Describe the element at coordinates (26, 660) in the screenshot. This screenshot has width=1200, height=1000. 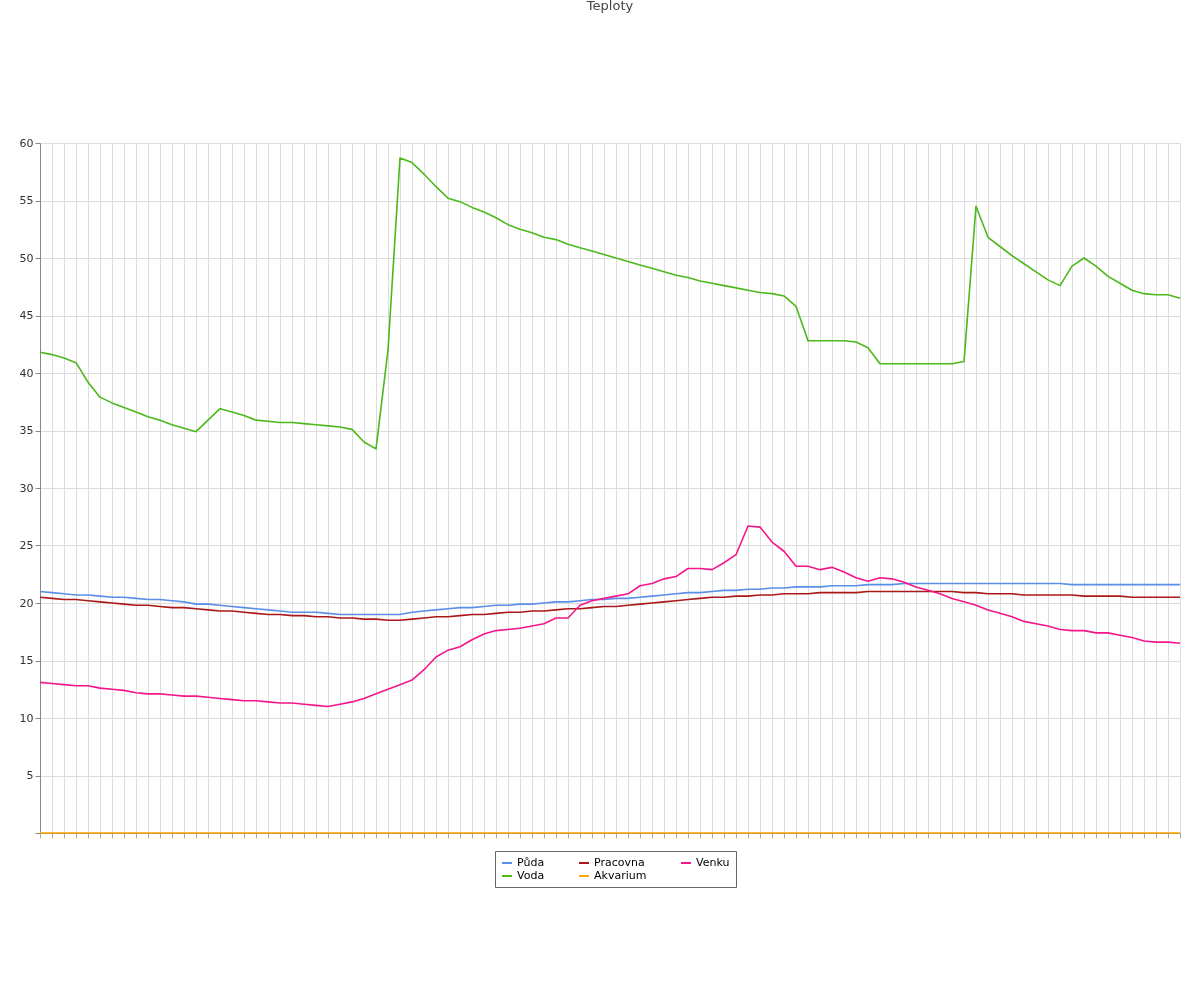
I see `y-tick-label: 15` at that location.